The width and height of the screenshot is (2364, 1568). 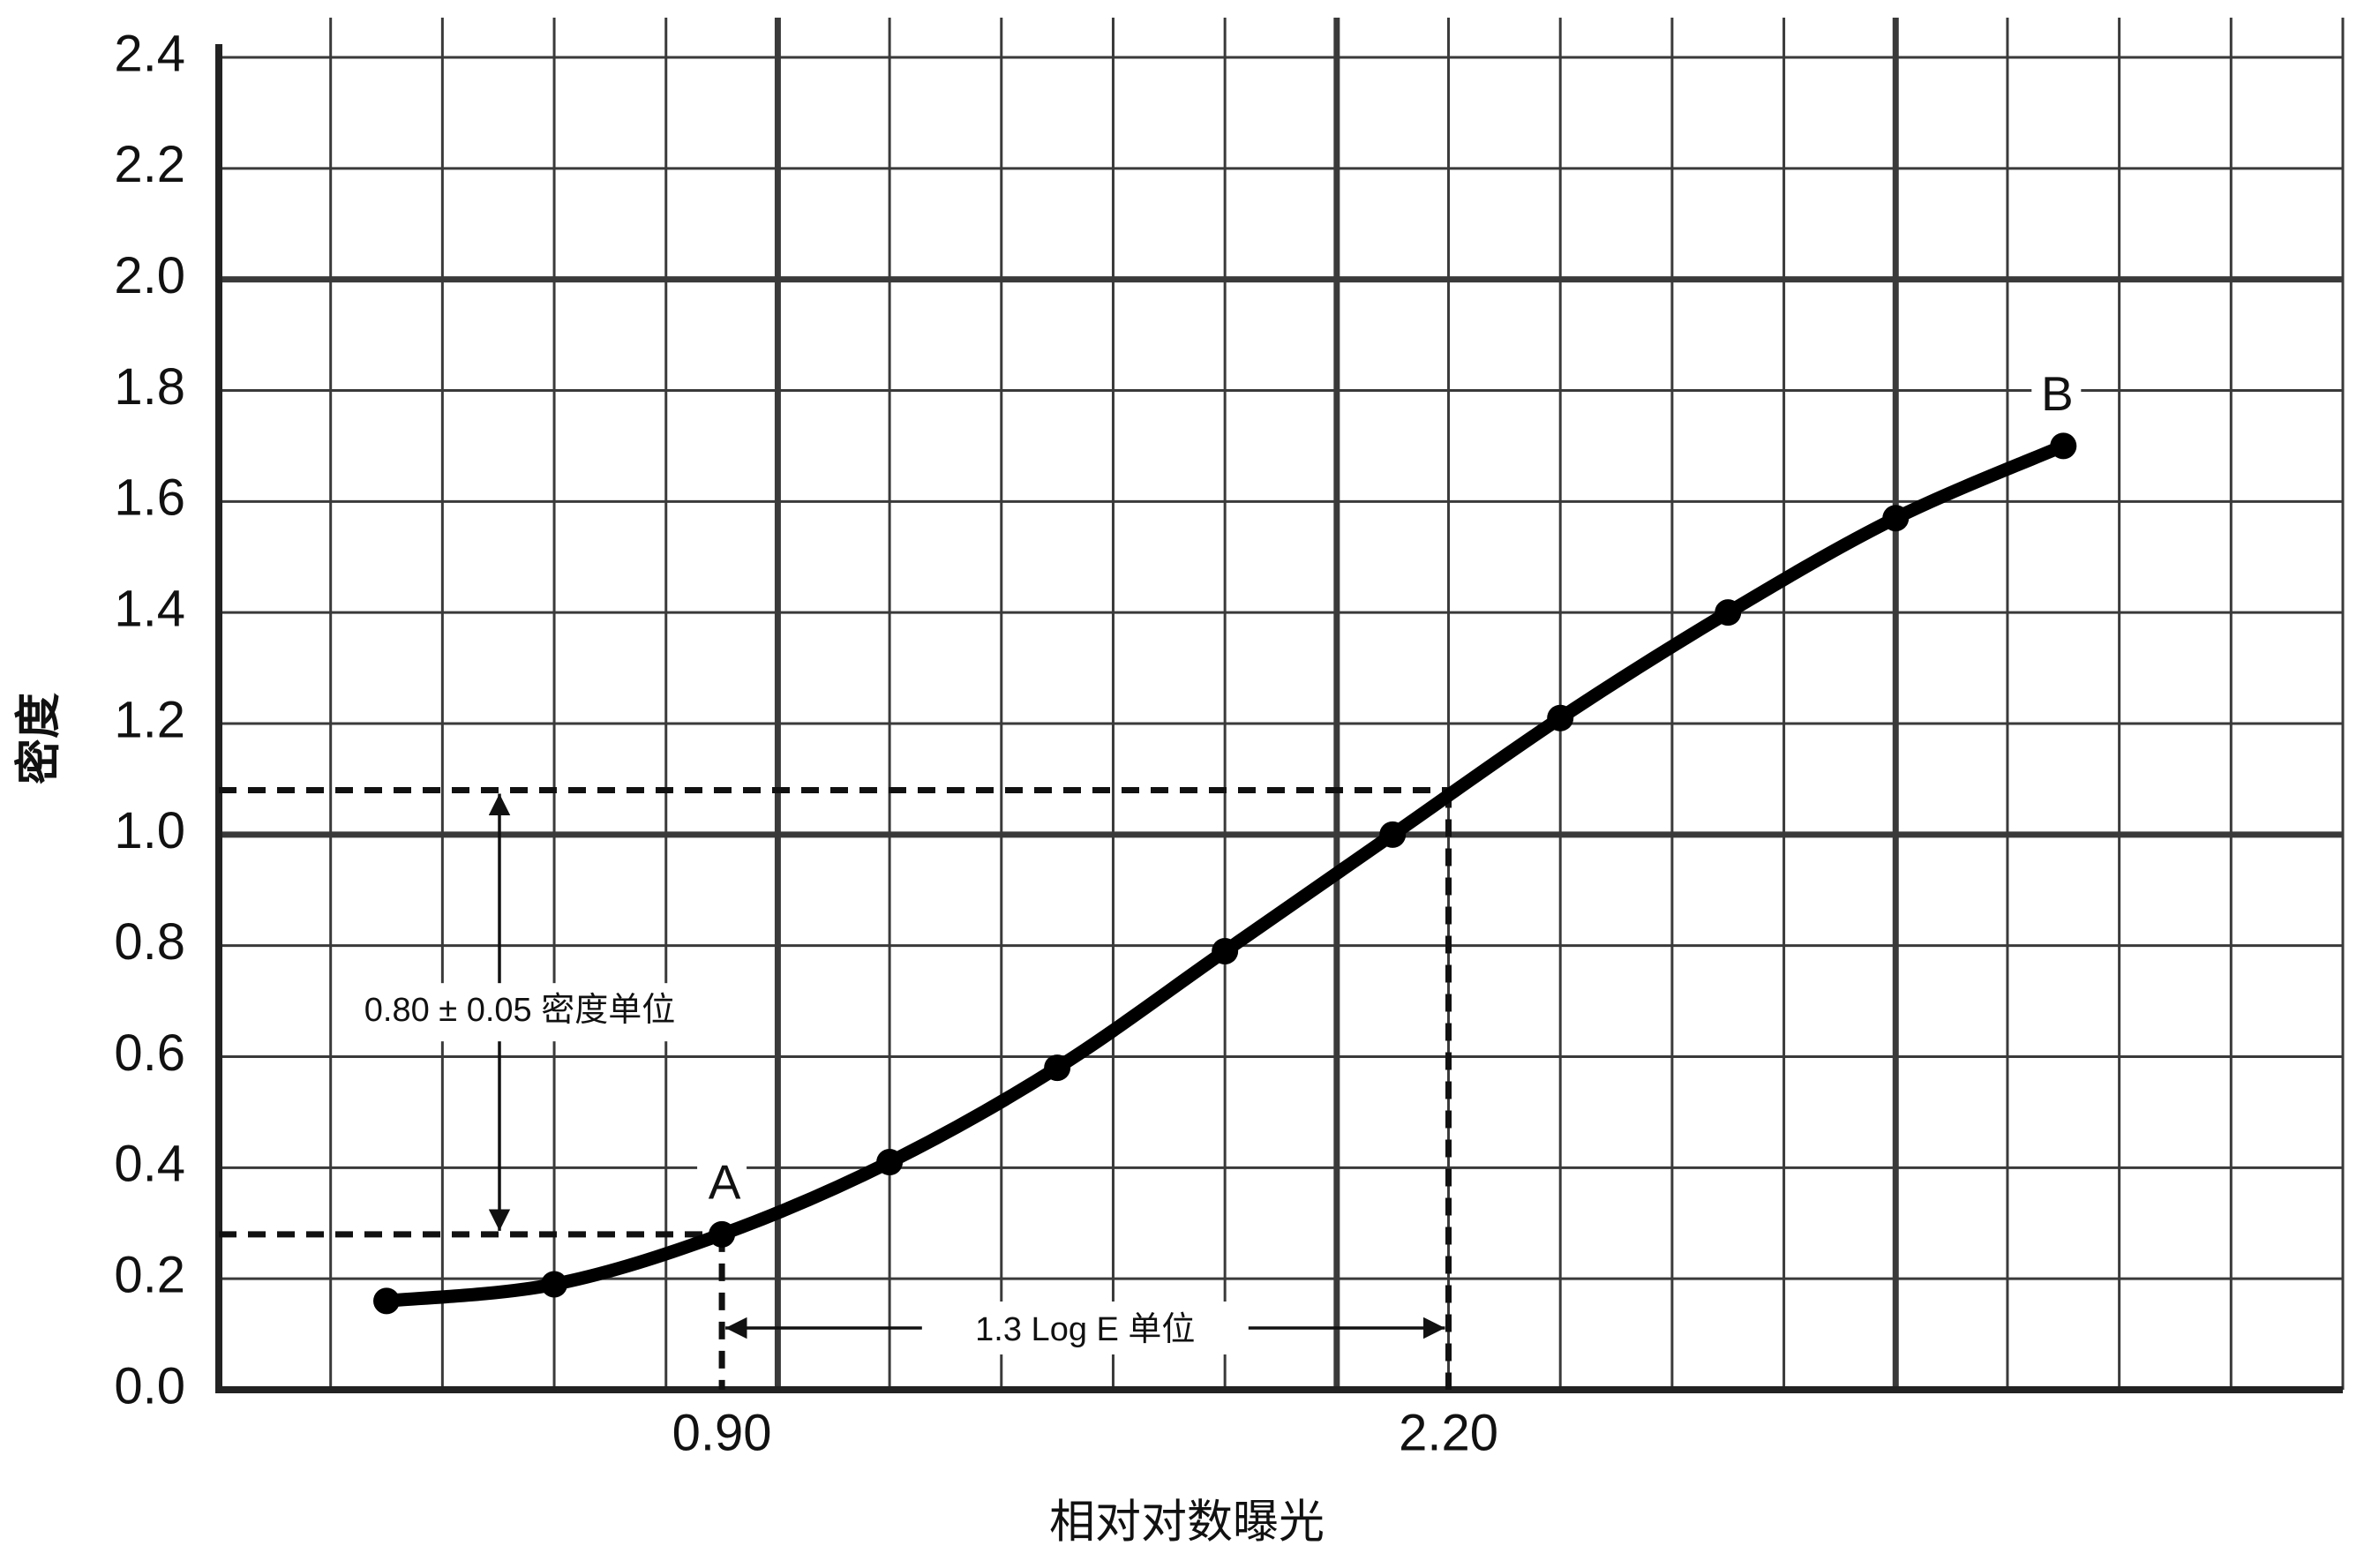 I want to click on y-tick-label: 2.4, so click(x=149, y=53).